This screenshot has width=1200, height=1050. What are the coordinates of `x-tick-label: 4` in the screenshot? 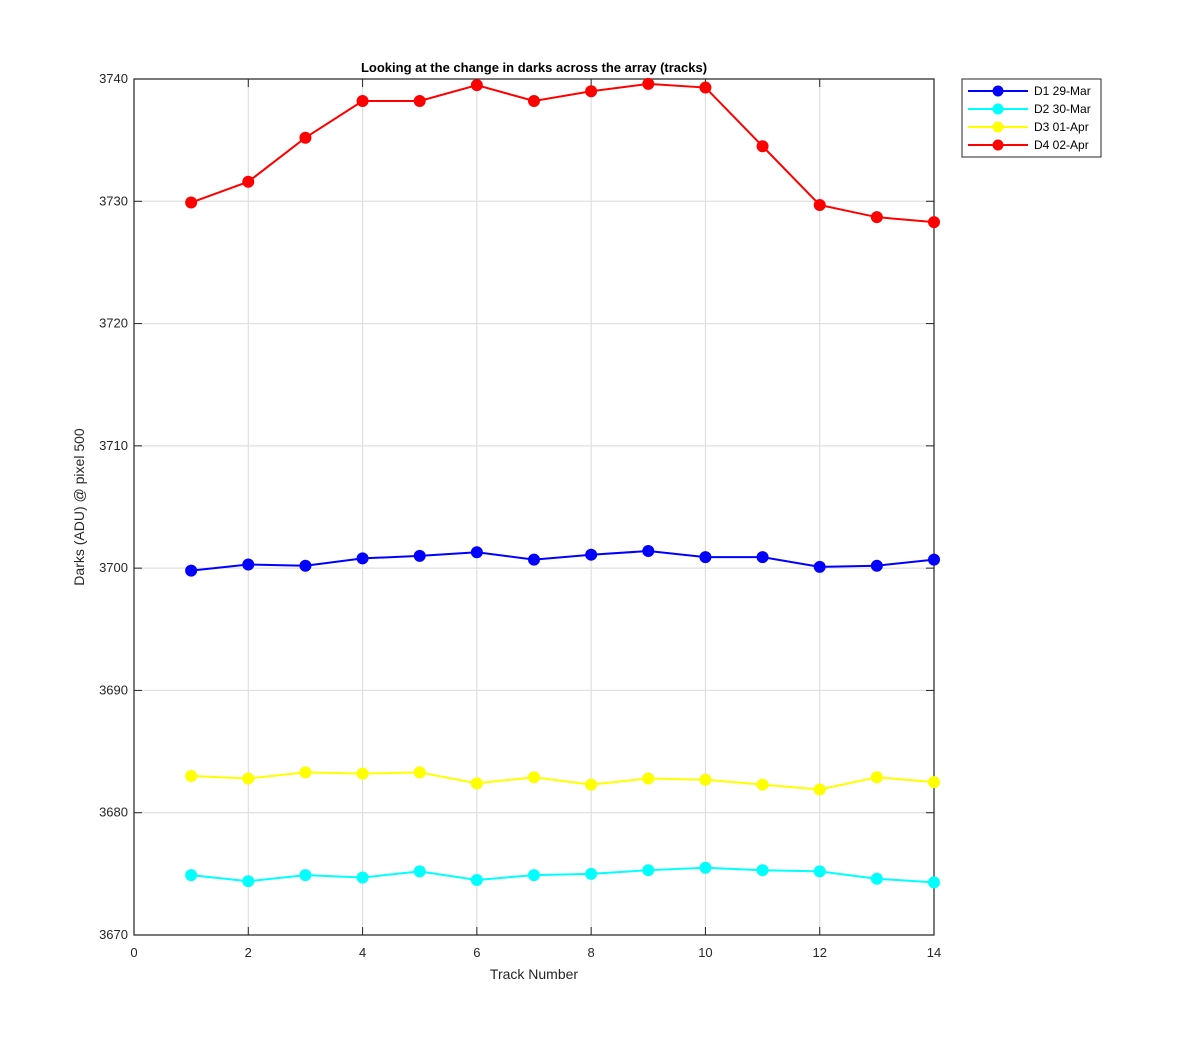 It's located at (362, 952).